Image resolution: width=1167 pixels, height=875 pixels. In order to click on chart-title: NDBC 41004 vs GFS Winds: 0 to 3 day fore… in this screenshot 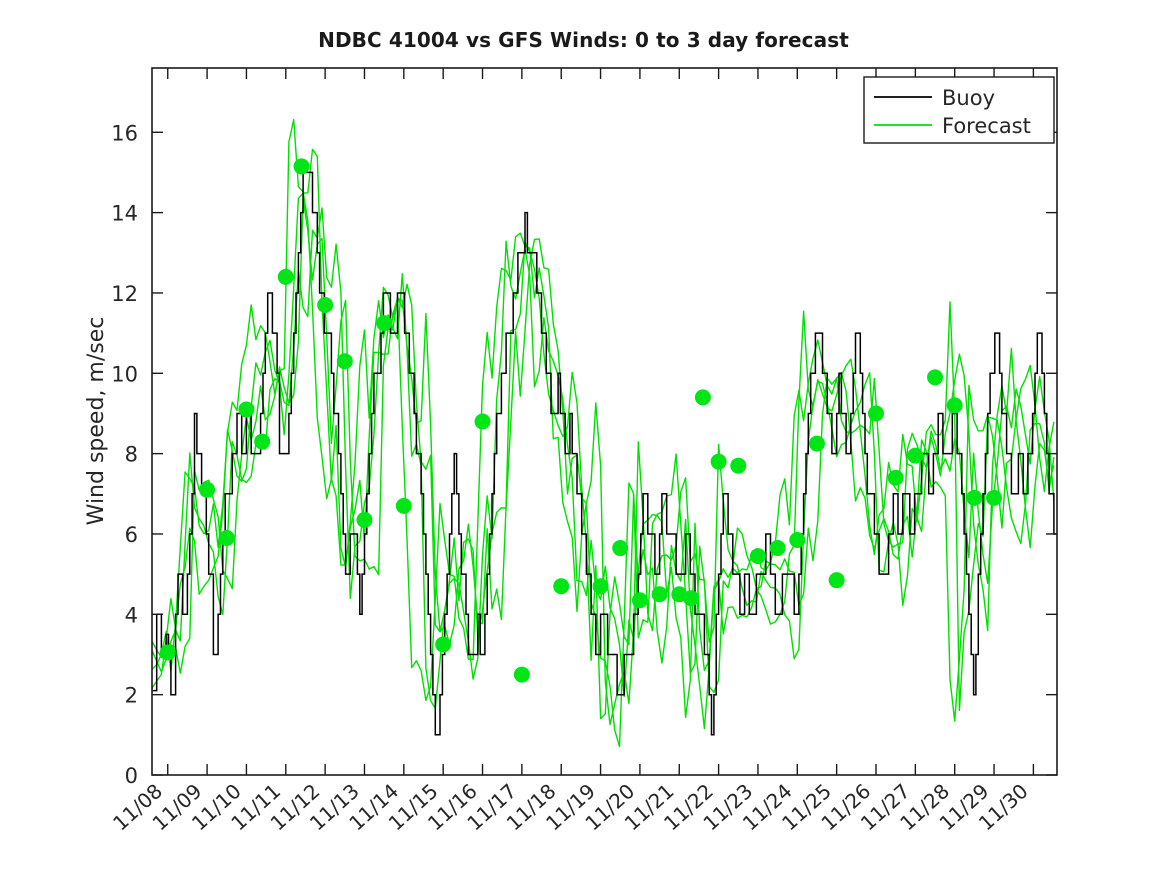, I will do `click(583, 40)`.